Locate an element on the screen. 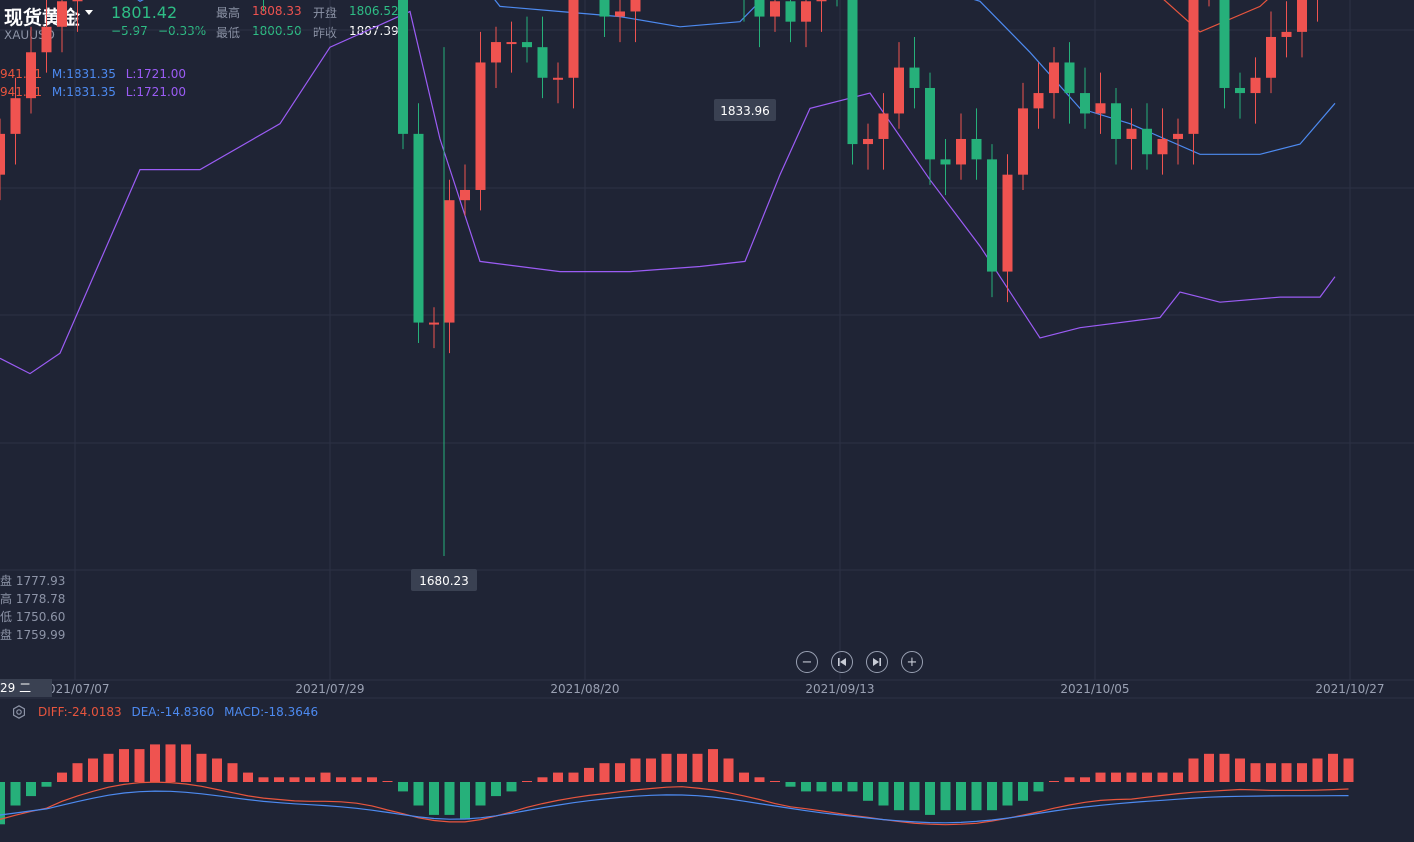  side-open: 盘 1777.93 is located at coordinates (33, 581).